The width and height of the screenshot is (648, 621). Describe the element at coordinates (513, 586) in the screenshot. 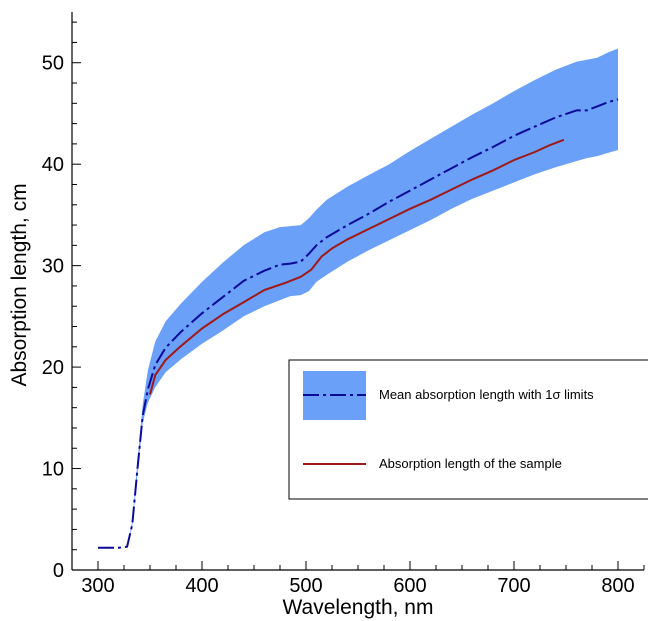

I see `x-tick-label: 700` at that location.